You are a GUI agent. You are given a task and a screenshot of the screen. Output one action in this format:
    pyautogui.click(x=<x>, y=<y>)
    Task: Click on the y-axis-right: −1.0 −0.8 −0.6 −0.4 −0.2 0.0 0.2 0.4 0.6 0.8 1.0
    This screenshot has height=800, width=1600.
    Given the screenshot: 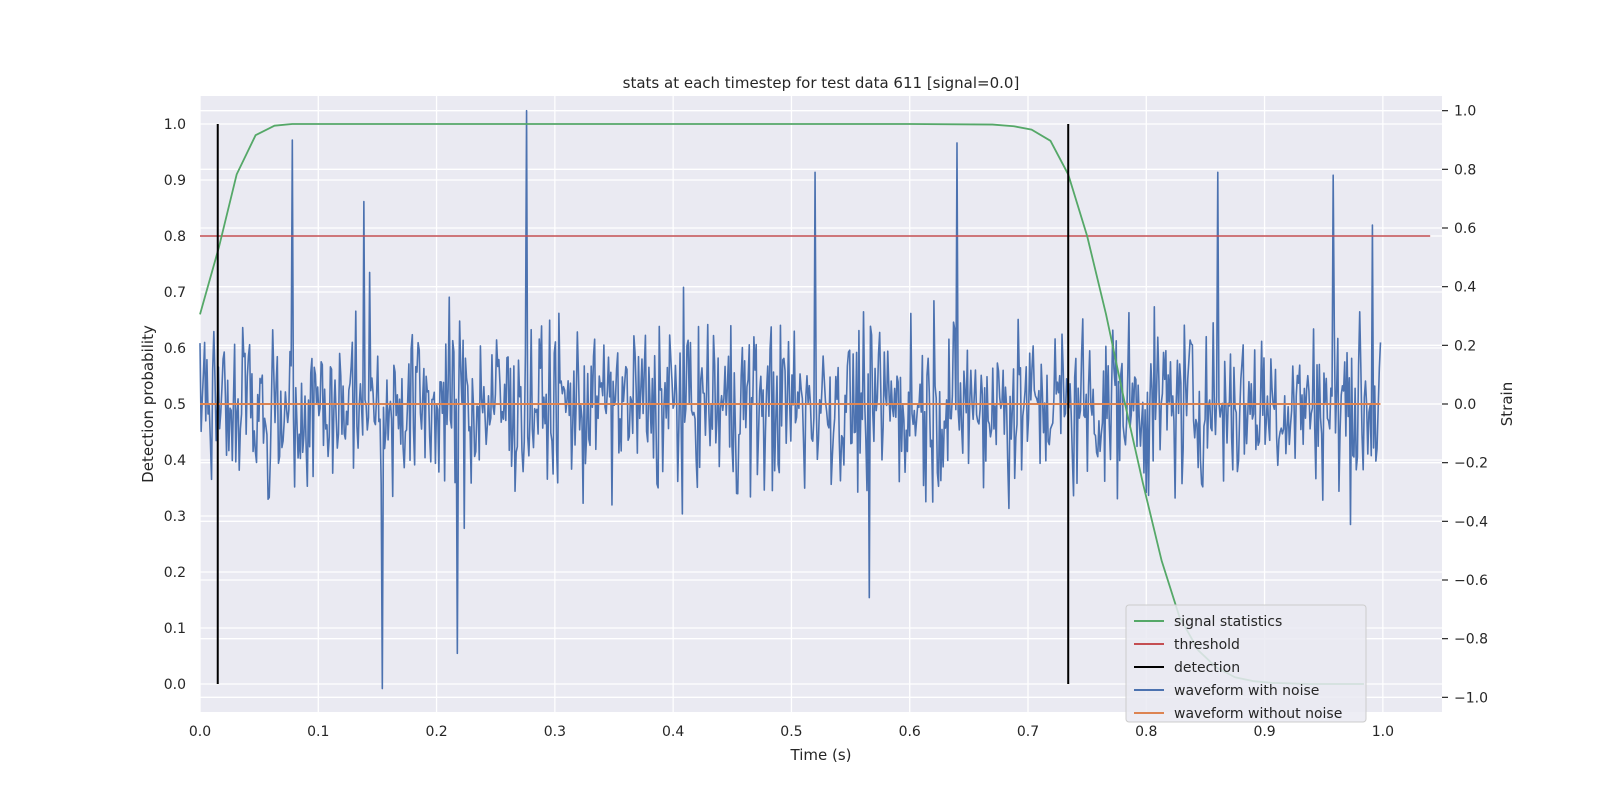 What is the action you would take?
    pyautogui.click(x=1465, y=405)
    